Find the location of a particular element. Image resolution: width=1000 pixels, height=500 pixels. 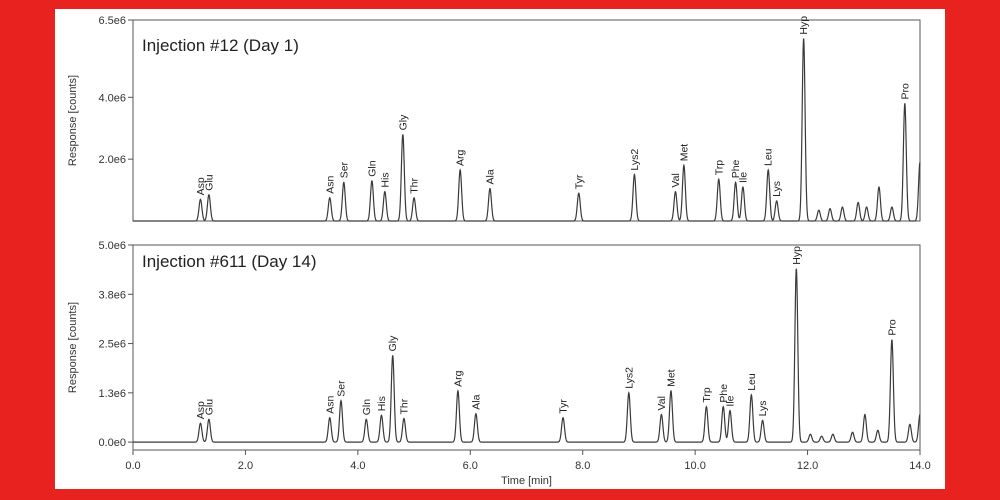

chart-title: Injection #12 (Day 1) is located at coordinates (220, 45).